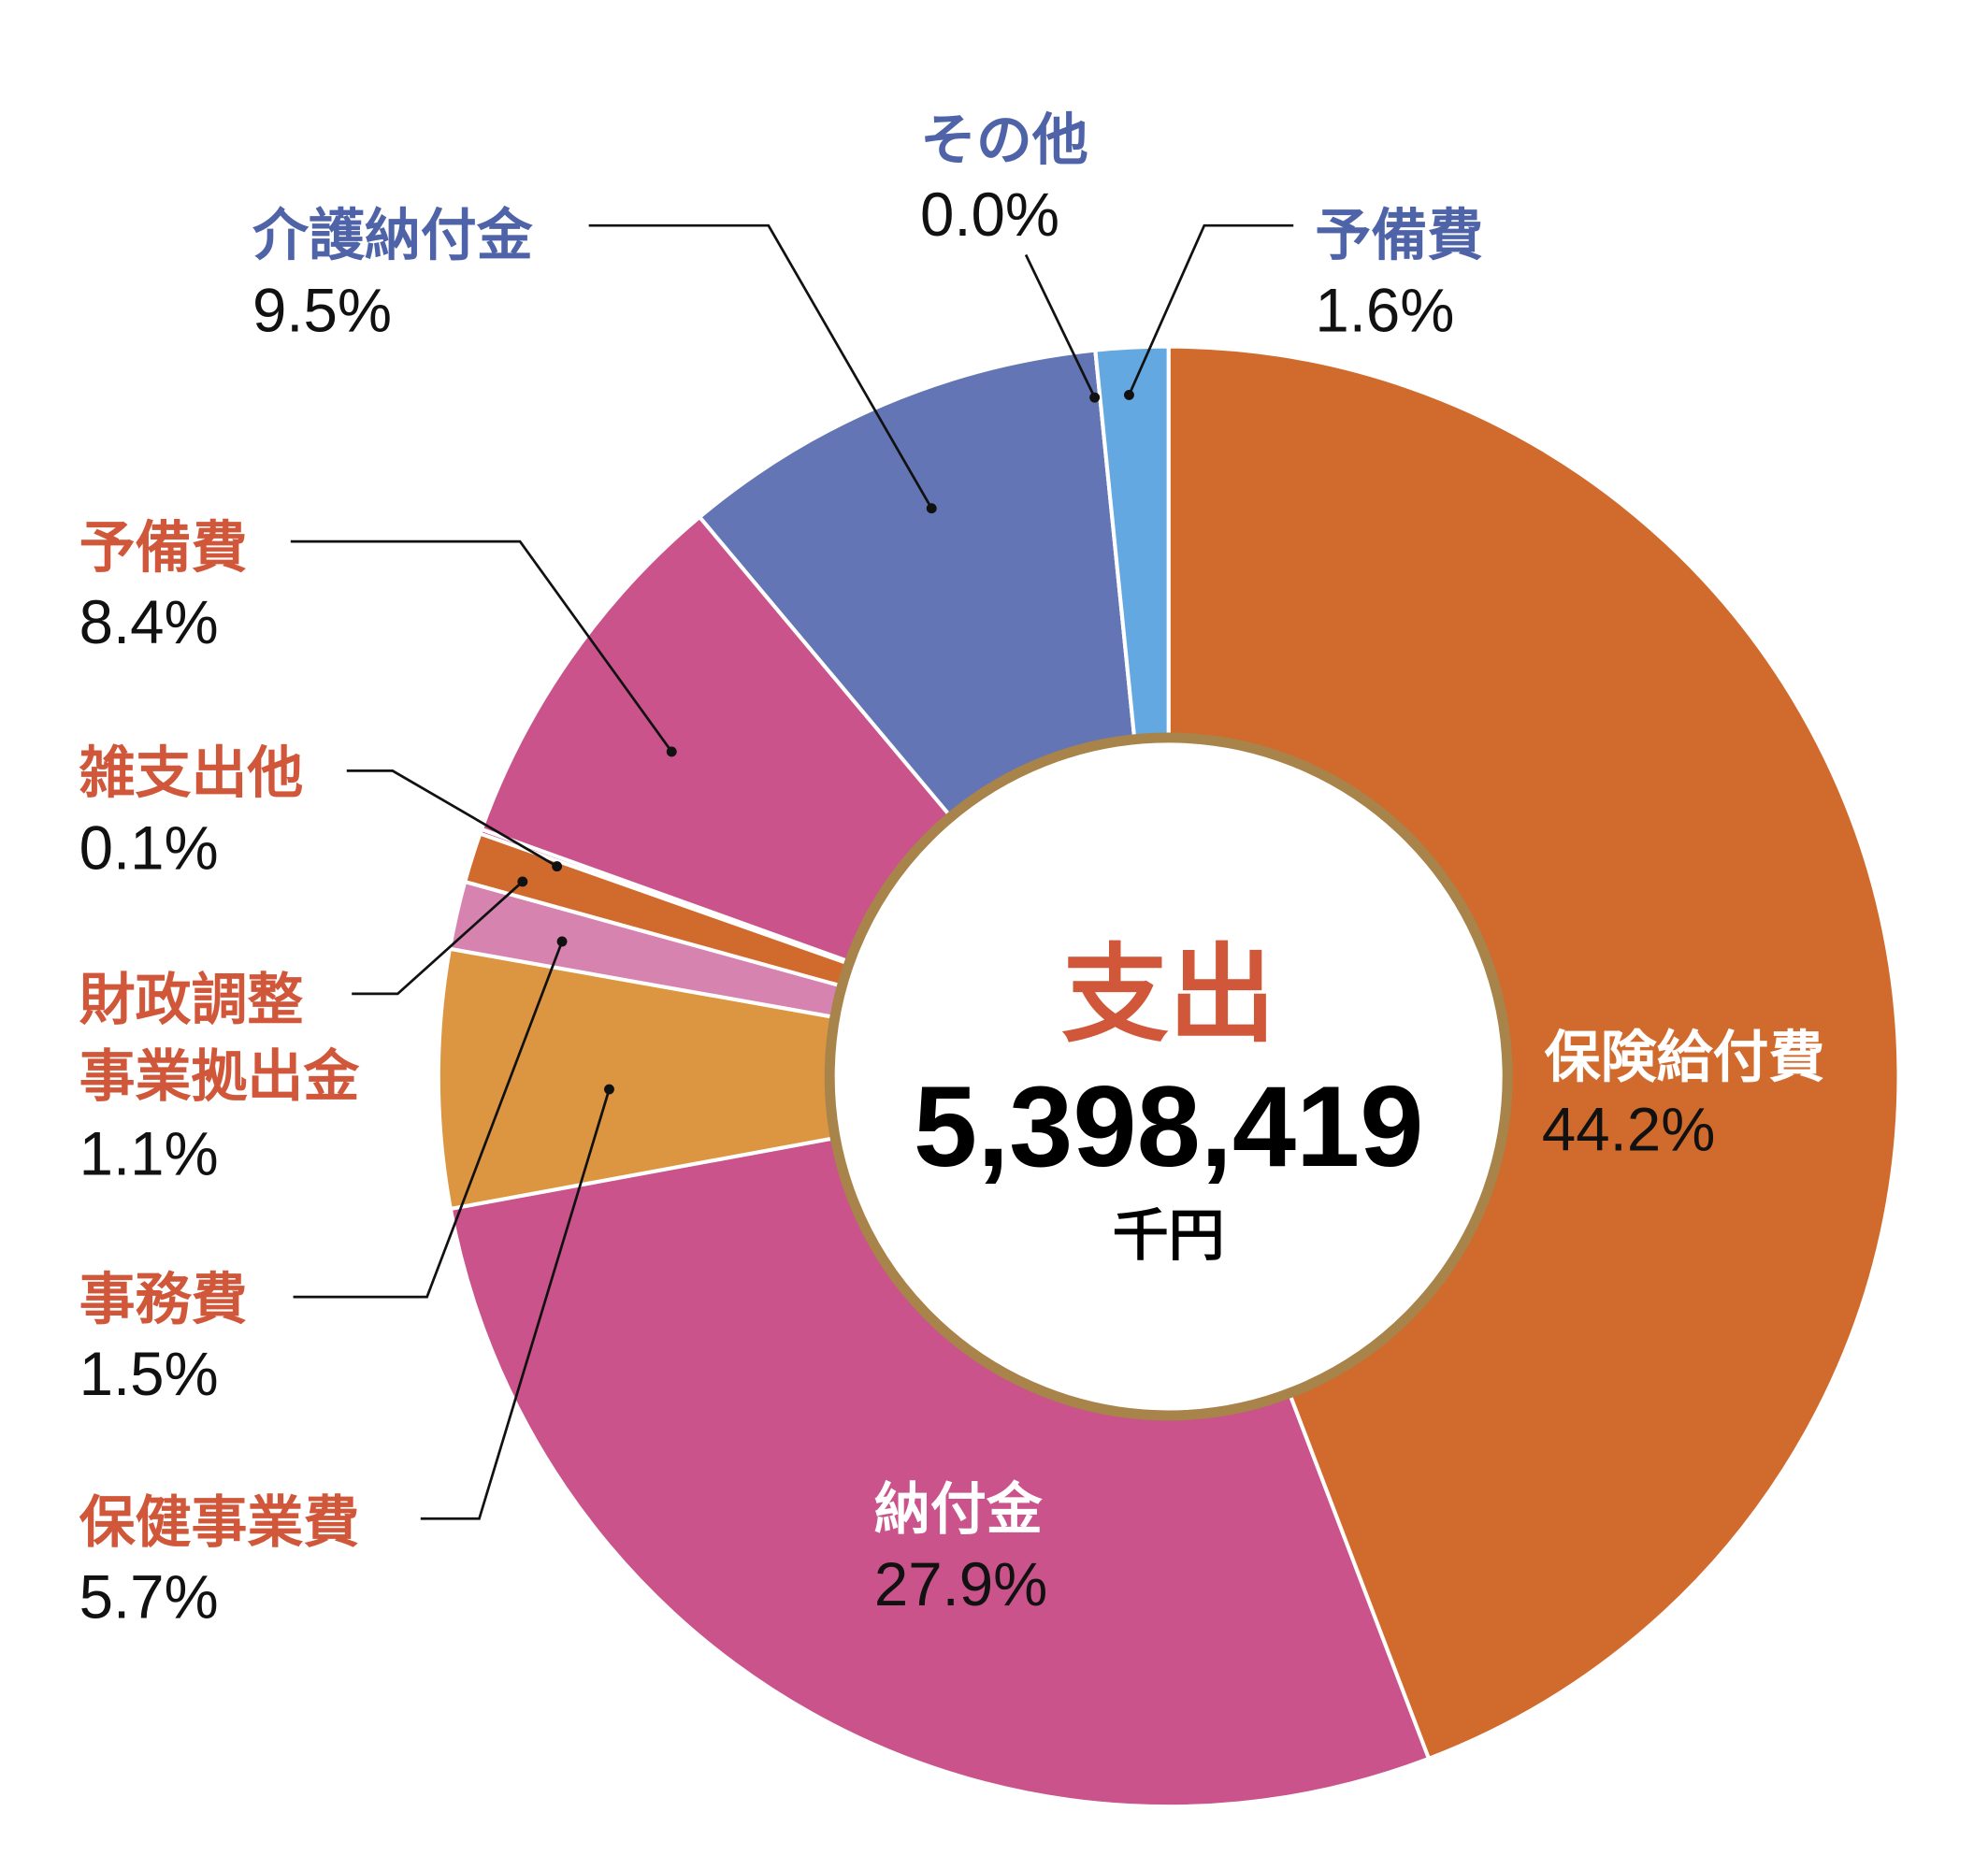  I want to click on slice-value-label: 0.1%, so click(149, 848).